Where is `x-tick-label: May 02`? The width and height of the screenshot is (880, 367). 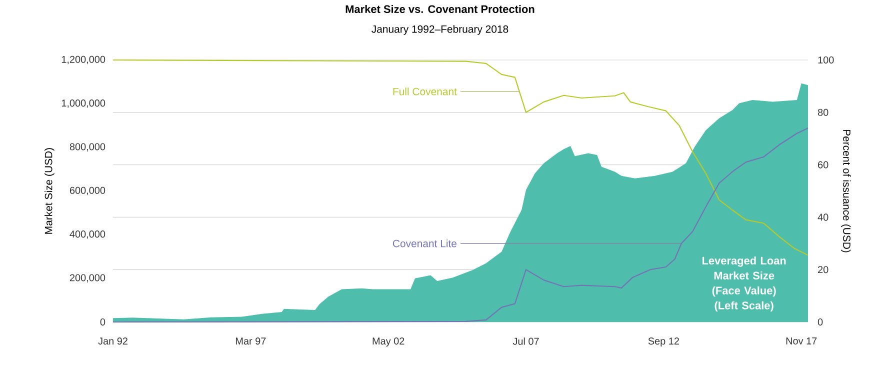 x-tick-label: May 02 is located at coordinates (388, 342).